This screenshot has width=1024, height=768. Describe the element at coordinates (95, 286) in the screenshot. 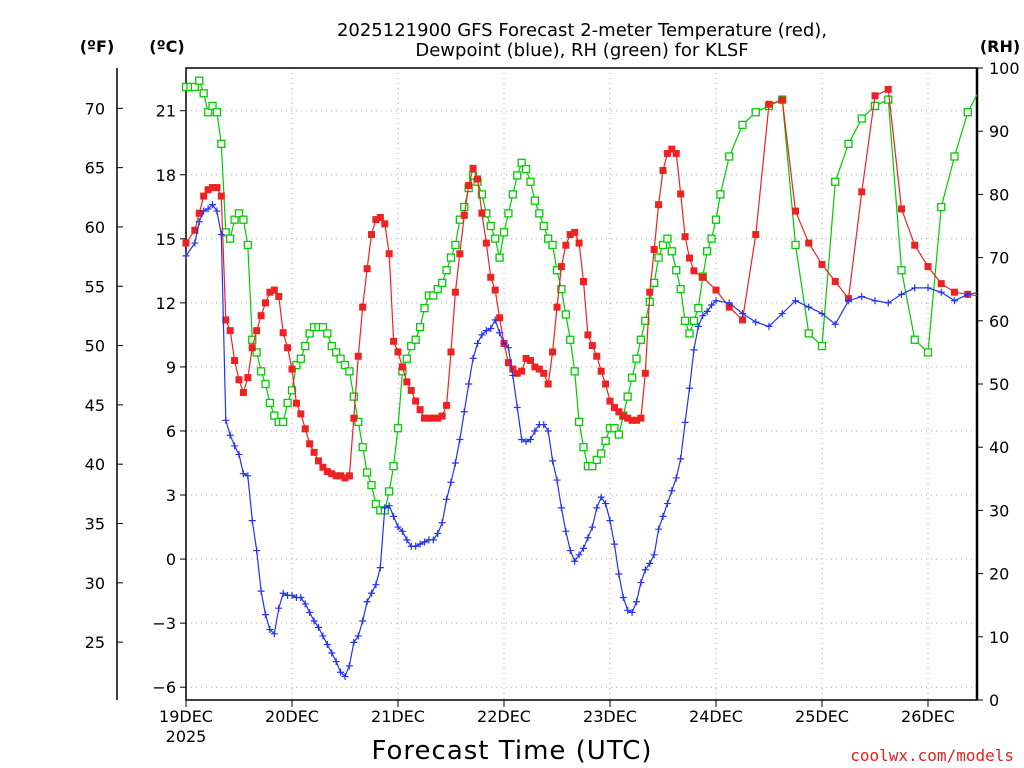

I see `fahrenheit-tick-label: 55` at that location.